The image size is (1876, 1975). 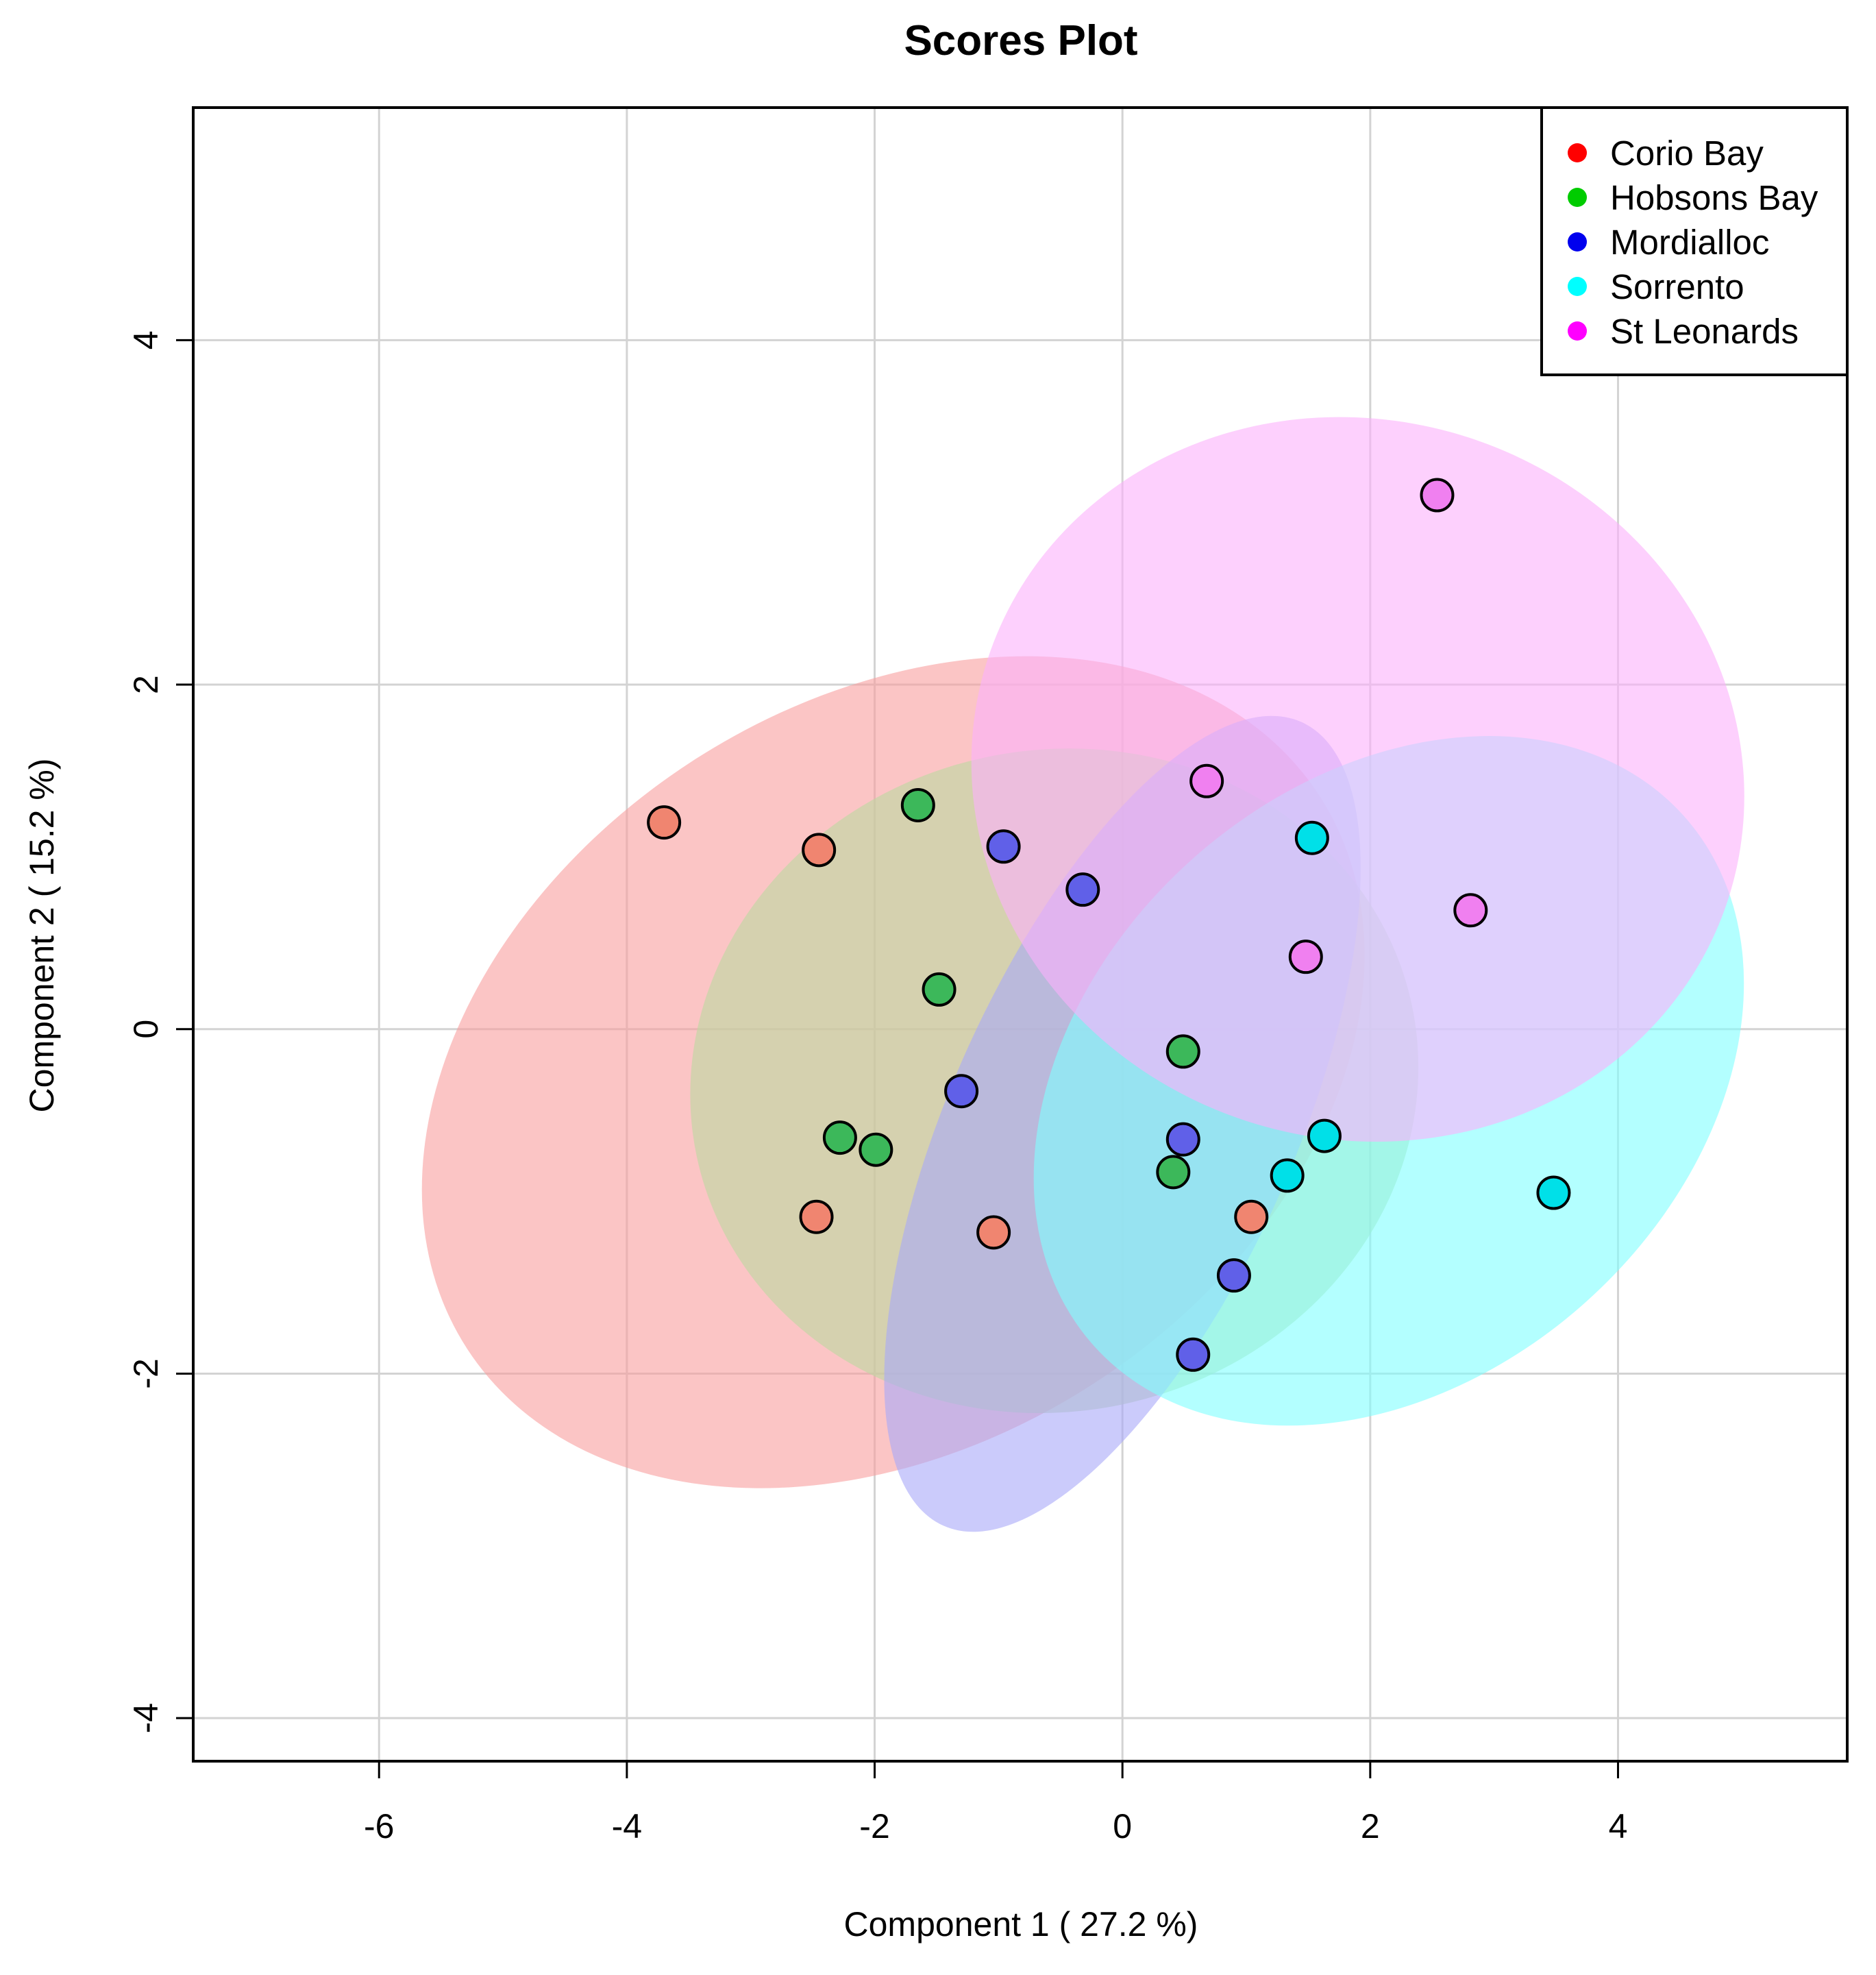 I want to click on legend-label: St Leonards, so click(x=1704, y=331).